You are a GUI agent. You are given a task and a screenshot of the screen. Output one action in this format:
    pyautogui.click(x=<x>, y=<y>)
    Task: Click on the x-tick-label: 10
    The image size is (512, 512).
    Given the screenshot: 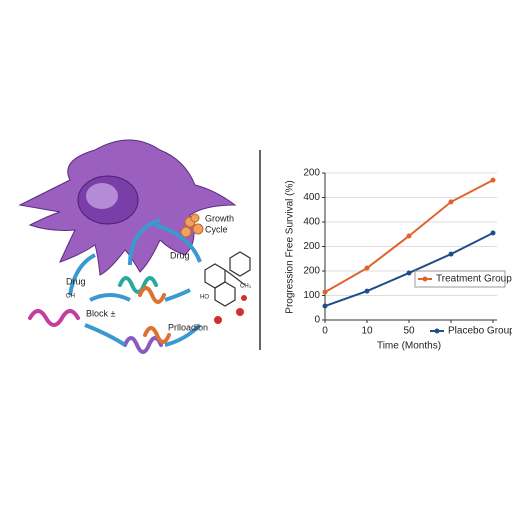 What is the action you would take?
    pyautogui.click(x=367, y=331)
    